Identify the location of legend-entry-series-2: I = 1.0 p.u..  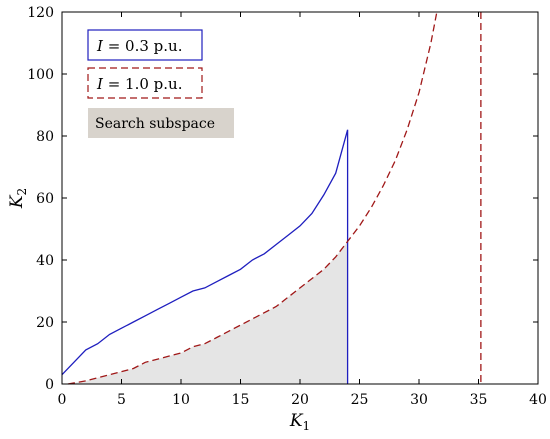
(145, 83).